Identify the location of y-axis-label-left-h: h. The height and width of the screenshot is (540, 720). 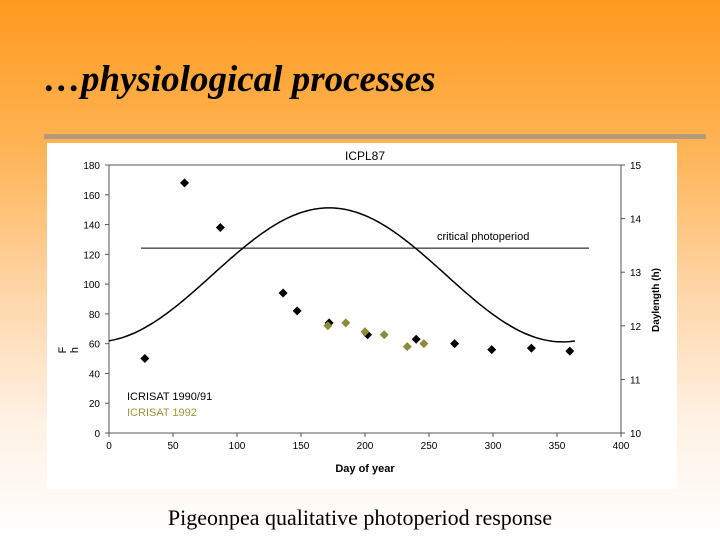
(75, 350).